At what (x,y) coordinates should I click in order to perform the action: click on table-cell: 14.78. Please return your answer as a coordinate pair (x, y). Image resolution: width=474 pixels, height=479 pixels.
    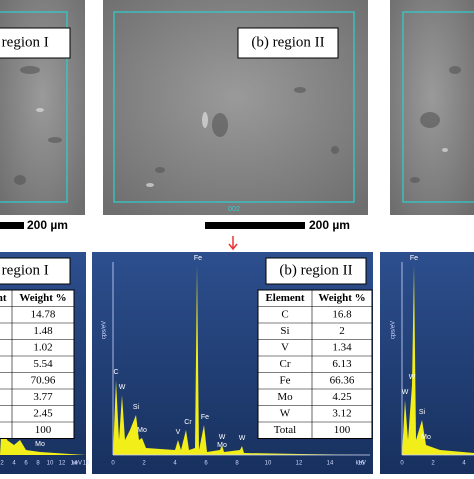
    Looking at the image, I should click on (43, 314).